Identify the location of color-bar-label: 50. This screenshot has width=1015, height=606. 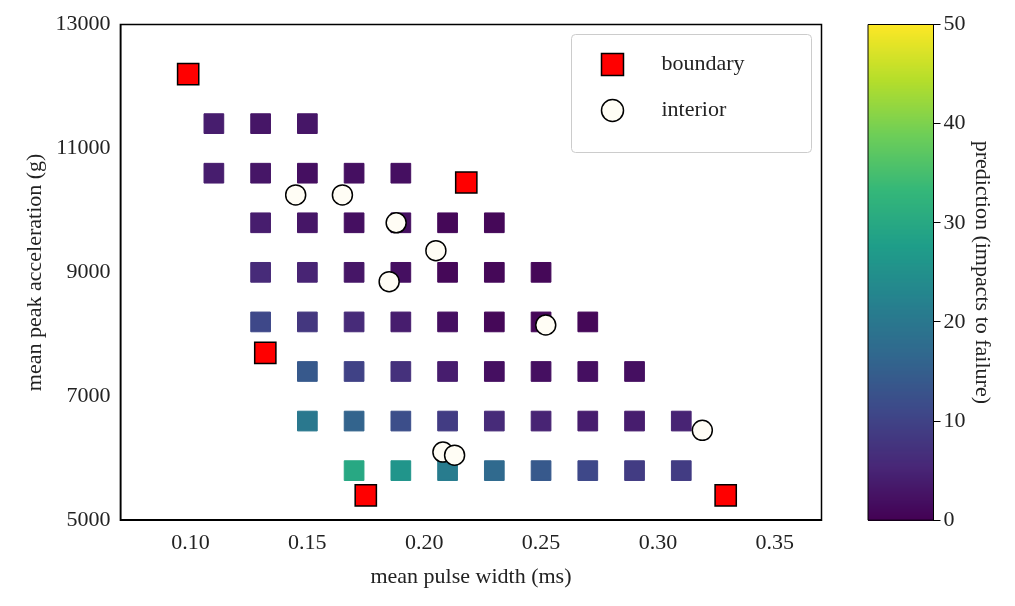
(954, 23).